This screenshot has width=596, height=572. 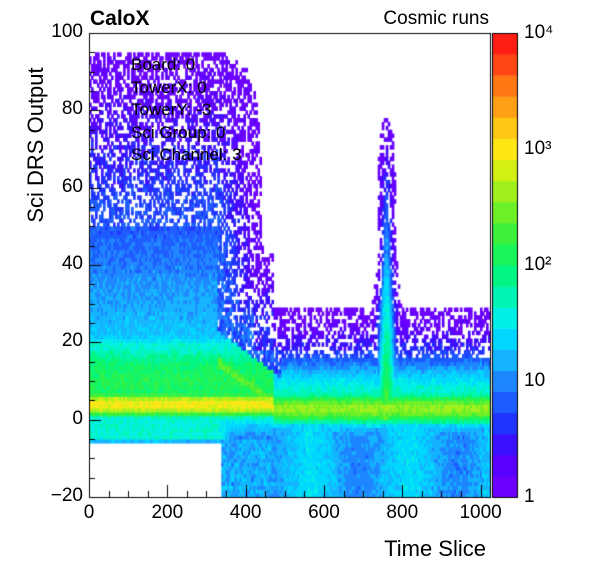 What do you see at coordinates (72, 186) in the screenshot?
I see `y-tick-label: 60` at bounding box center [72, 186].